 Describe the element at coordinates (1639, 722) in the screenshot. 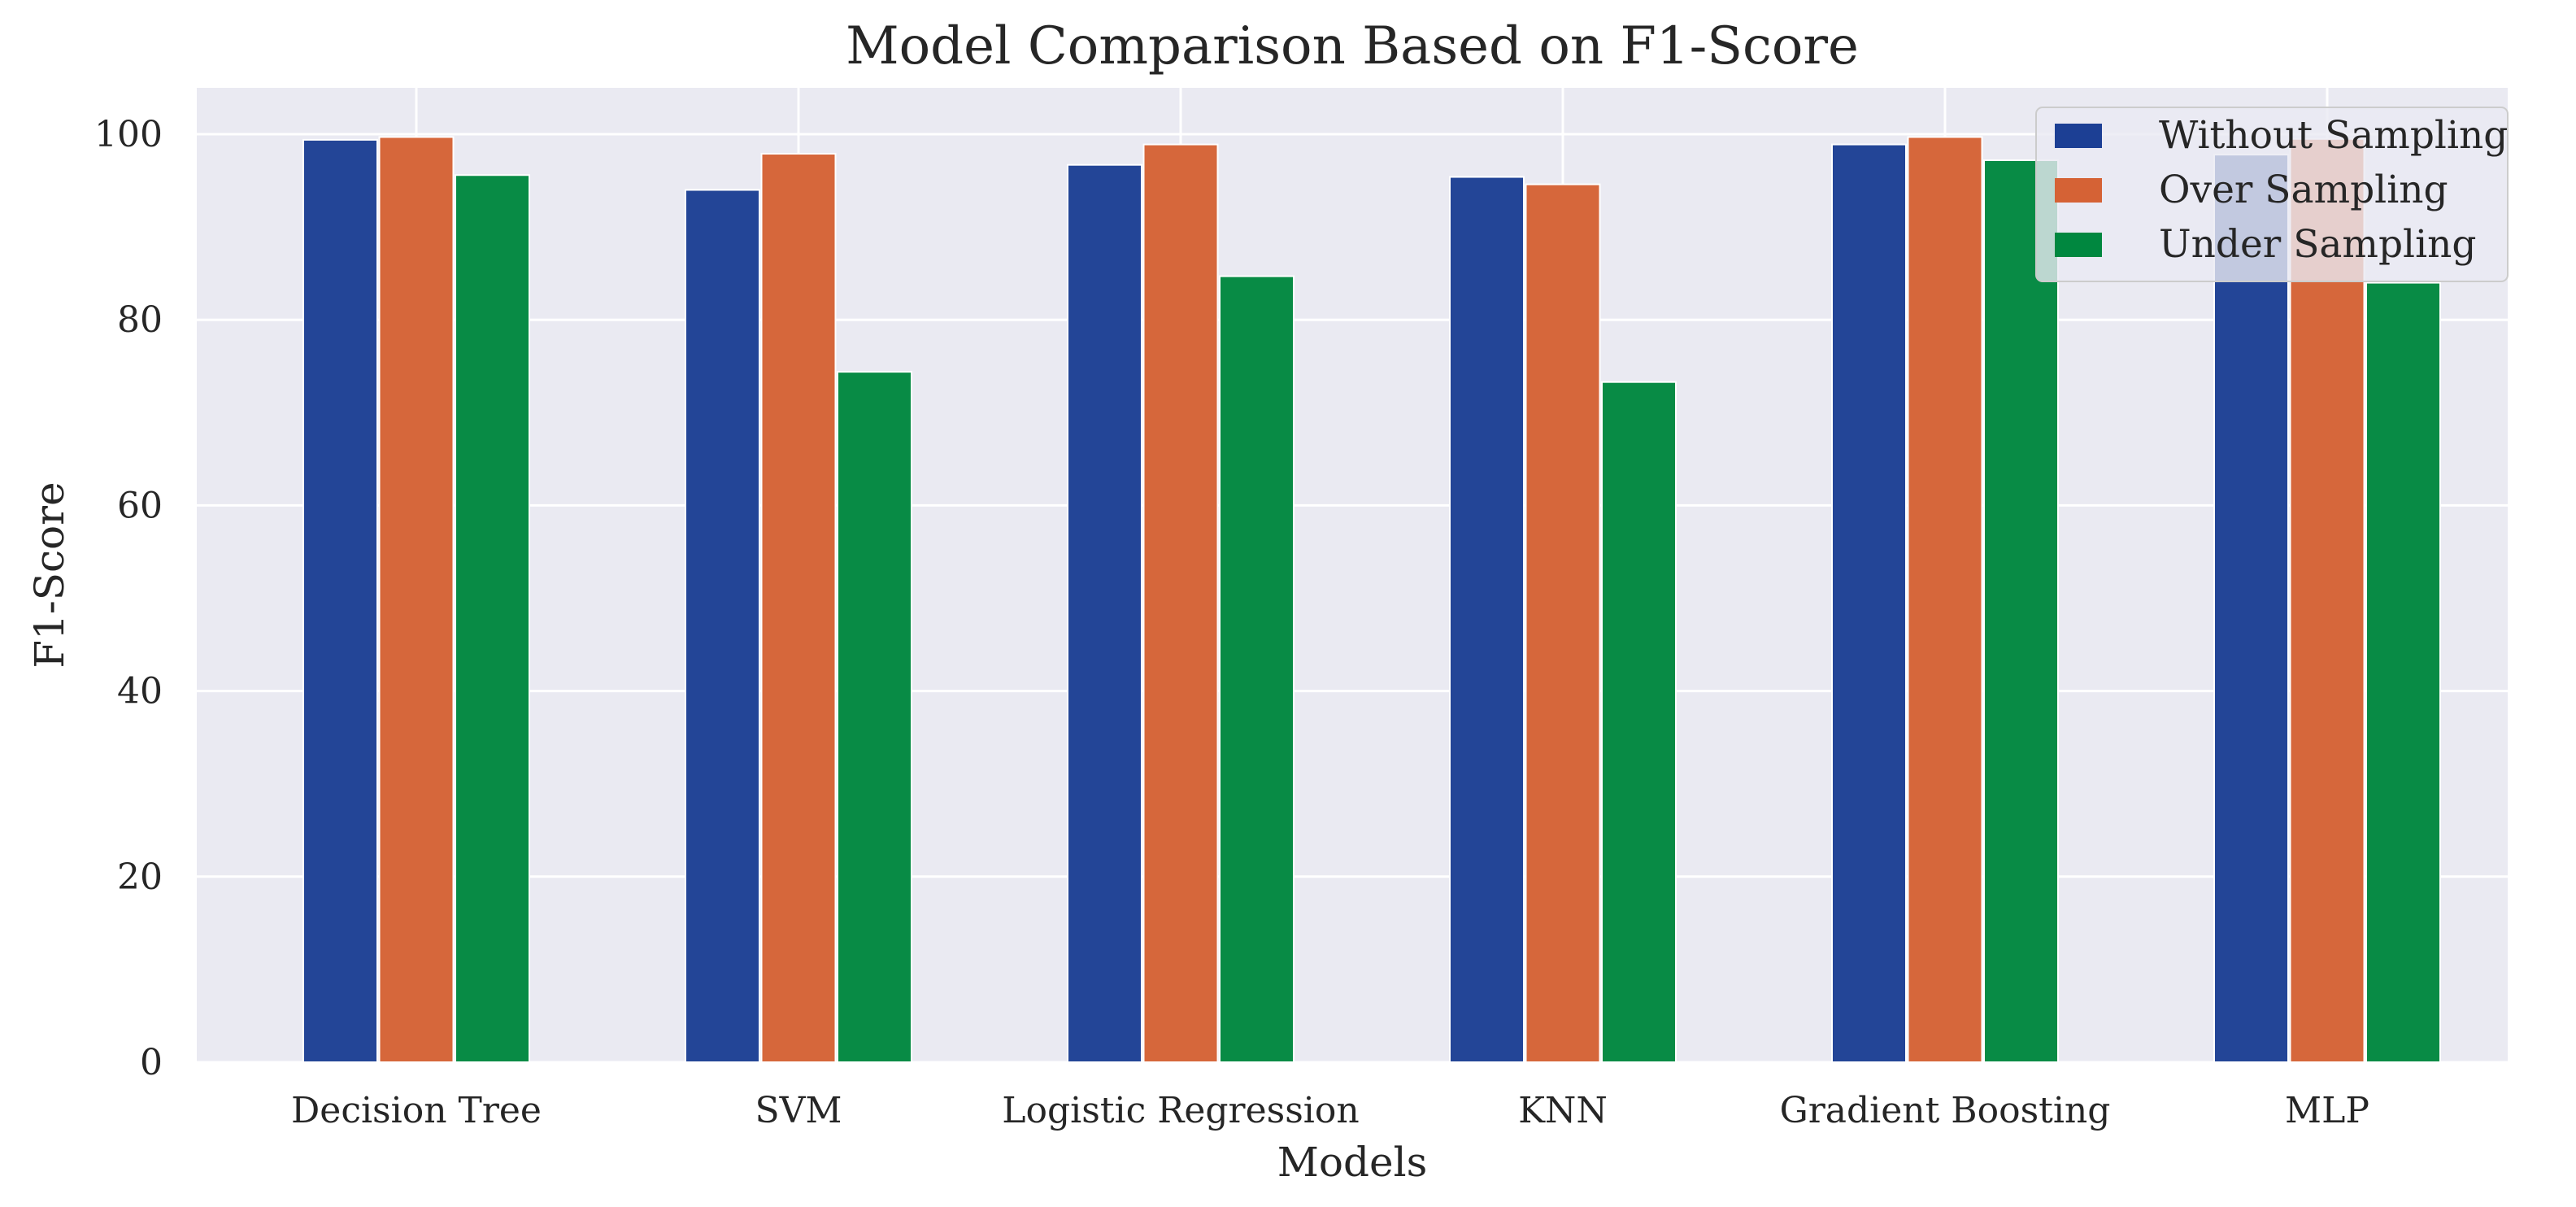

I see `bar-under-sampling-knn` at that location.